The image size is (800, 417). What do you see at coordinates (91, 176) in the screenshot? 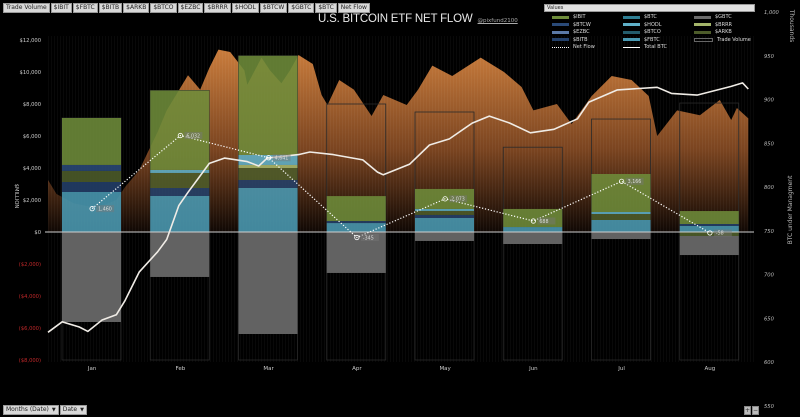
I see `bar-arkb-jan` at bounding box center [91, 176].